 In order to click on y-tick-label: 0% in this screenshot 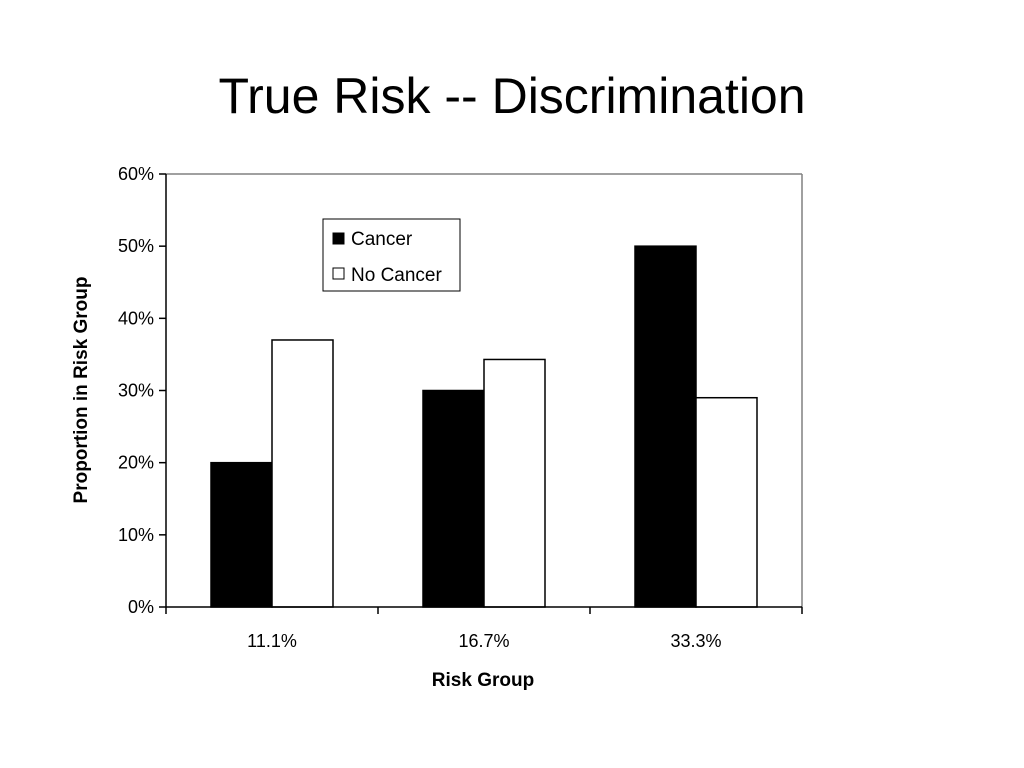, I will do `click(141, 607)`.